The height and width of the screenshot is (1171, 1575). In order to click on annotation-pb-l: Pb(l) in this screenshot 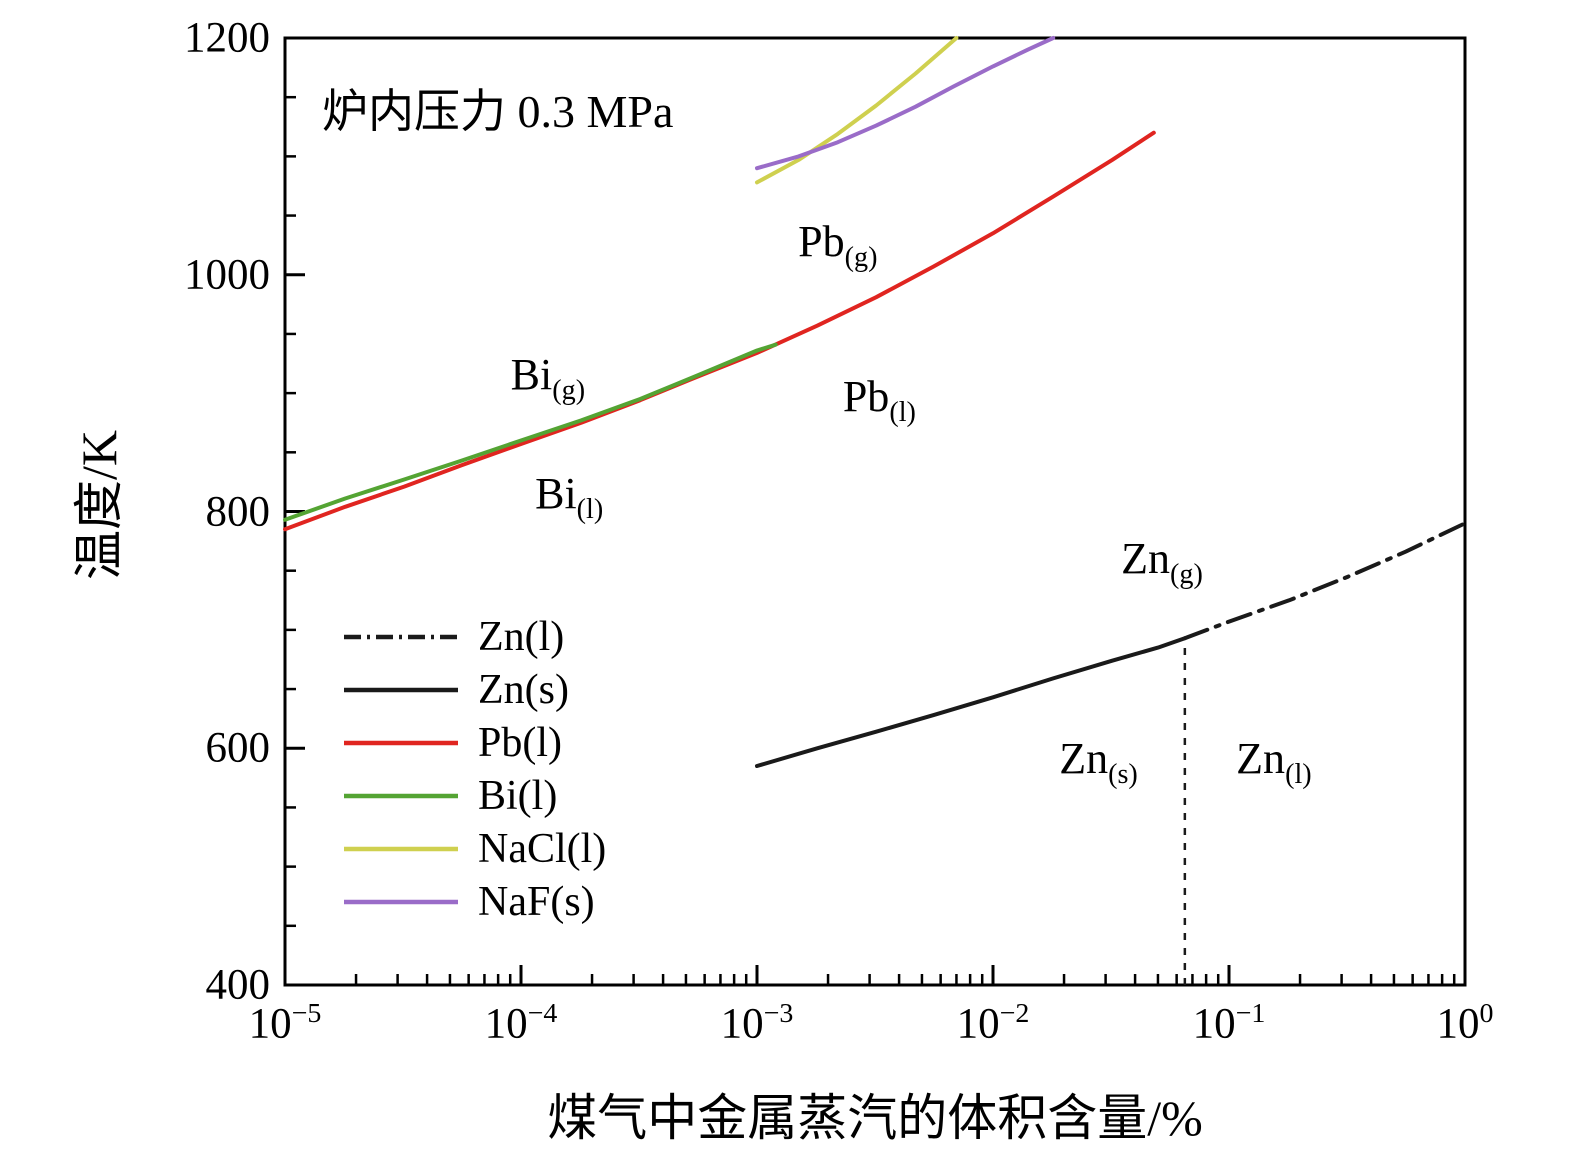, I will do `click(879, 400)`.